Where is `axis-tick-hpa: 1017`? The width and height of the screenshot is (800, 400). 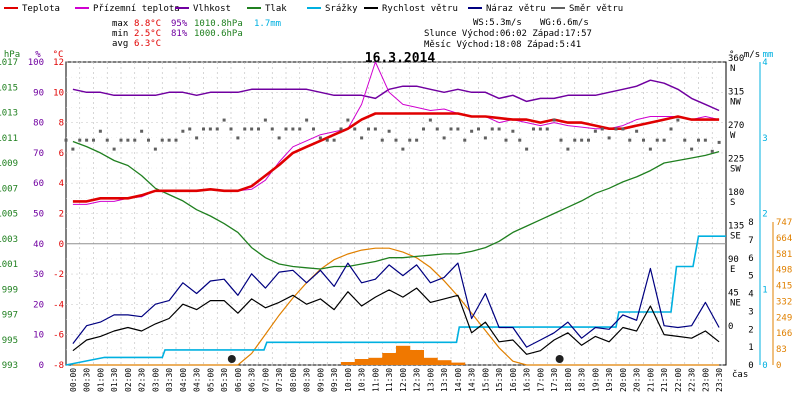 axis-tick-hpa: 1017 is located at coordinates (9, 63).